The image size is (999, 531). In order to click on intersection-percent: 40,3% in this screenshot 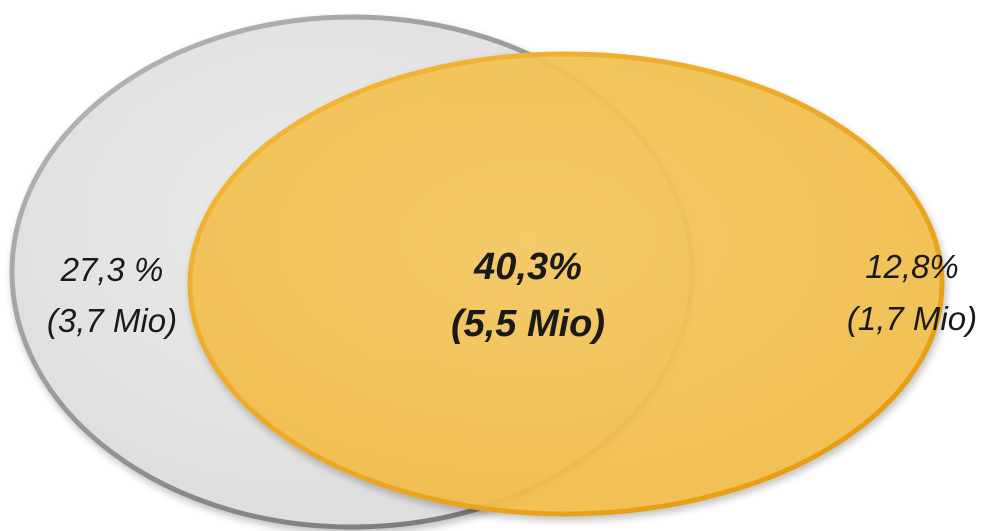, I will do `click(527, 267)`.